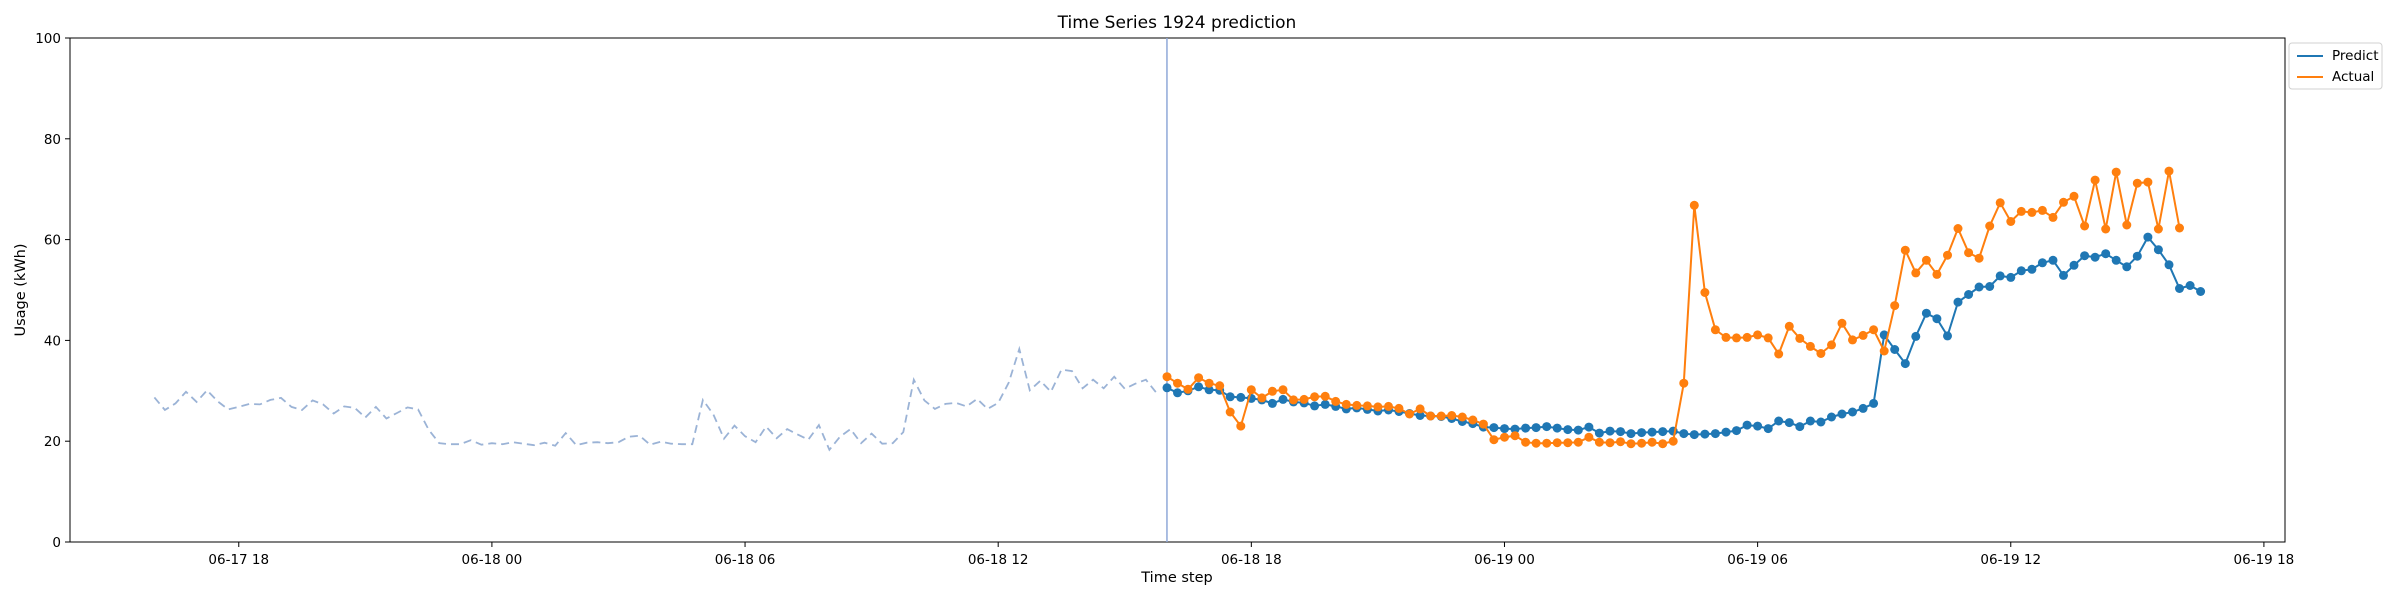 This screenshot has height=600, width=2400. I want to click on x-tick-label: 06-18 00, so click(492, 560).